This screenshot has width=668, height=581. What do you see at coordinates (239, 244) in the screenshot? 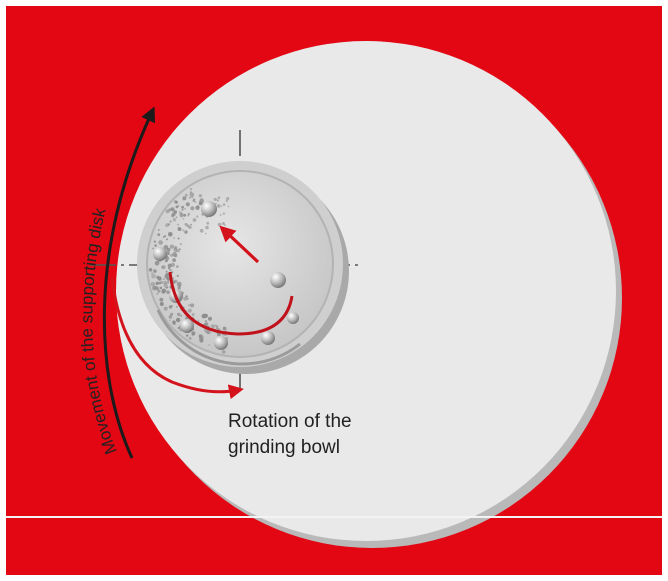
I see `ball-trajectory-arrow` at bounding box center [239, 244].